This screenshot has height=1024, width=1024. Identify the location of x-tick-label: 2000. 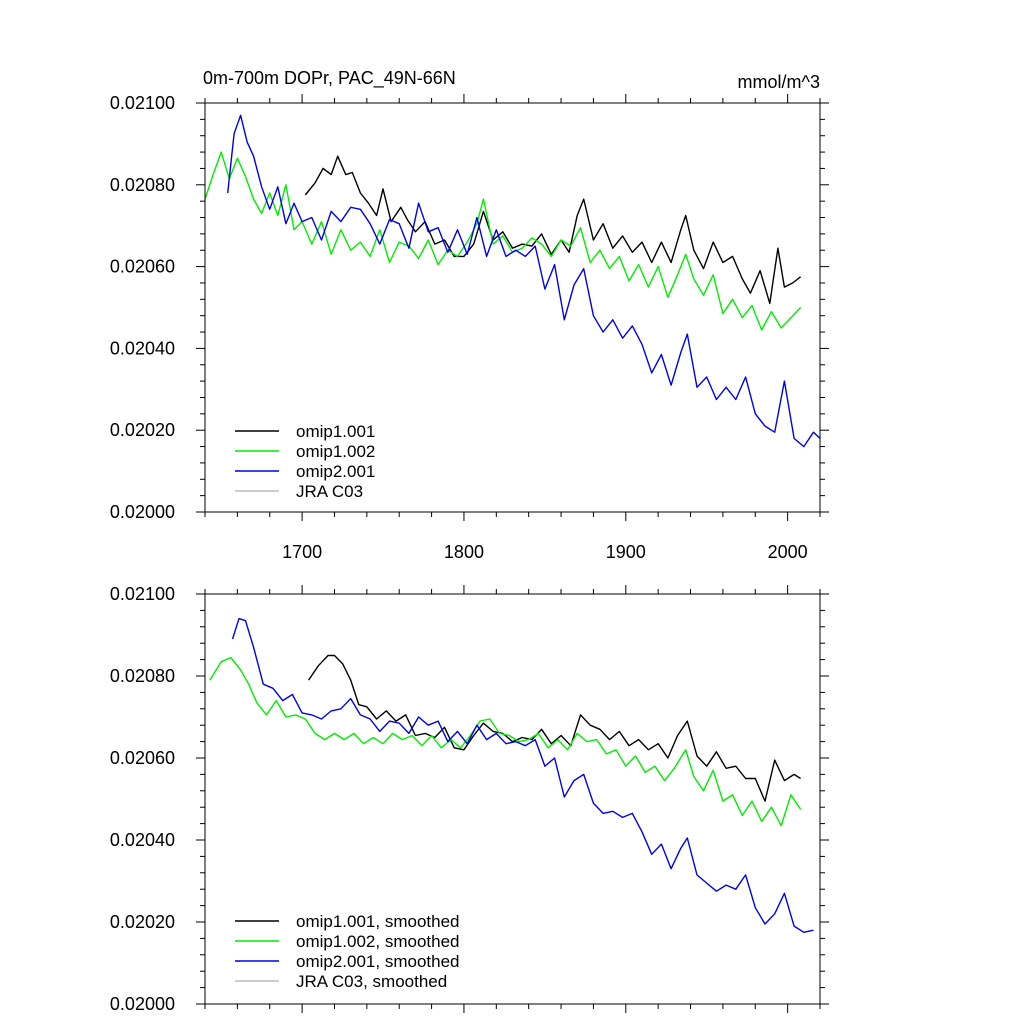
(788, 552).